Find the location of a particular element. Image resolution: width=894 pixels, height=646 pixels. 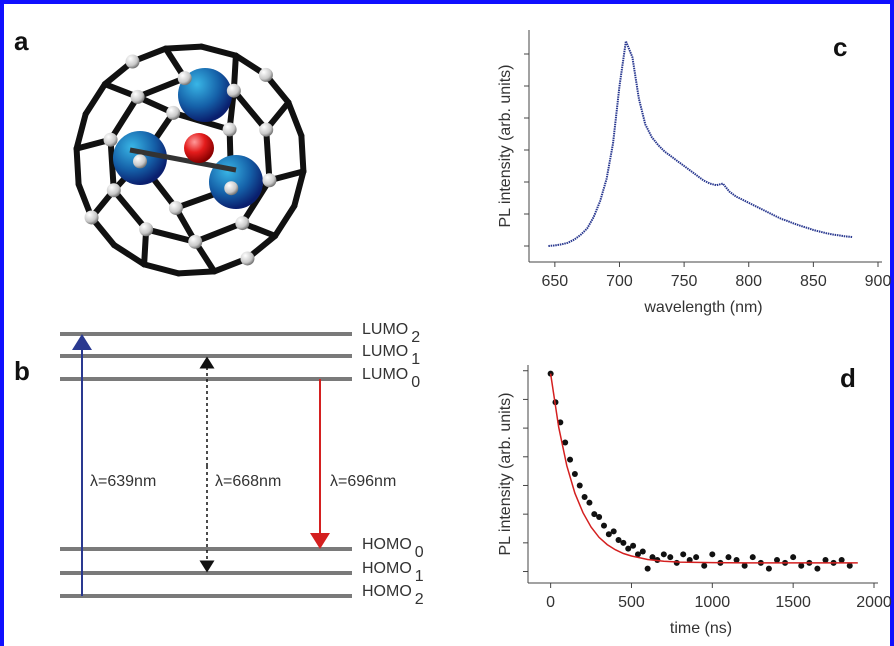

level-label: LUMO 1 is located at coordinates (391, 355).